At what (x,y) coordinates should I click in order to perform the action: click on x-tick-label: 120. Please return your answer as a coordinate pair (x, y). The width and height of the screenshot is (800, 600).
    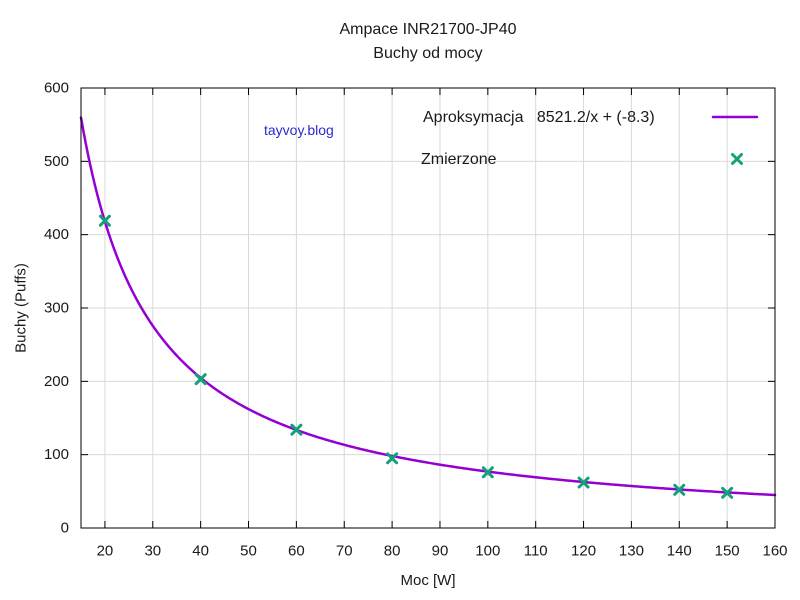
    Looking at the image, I should click on (583, 551).